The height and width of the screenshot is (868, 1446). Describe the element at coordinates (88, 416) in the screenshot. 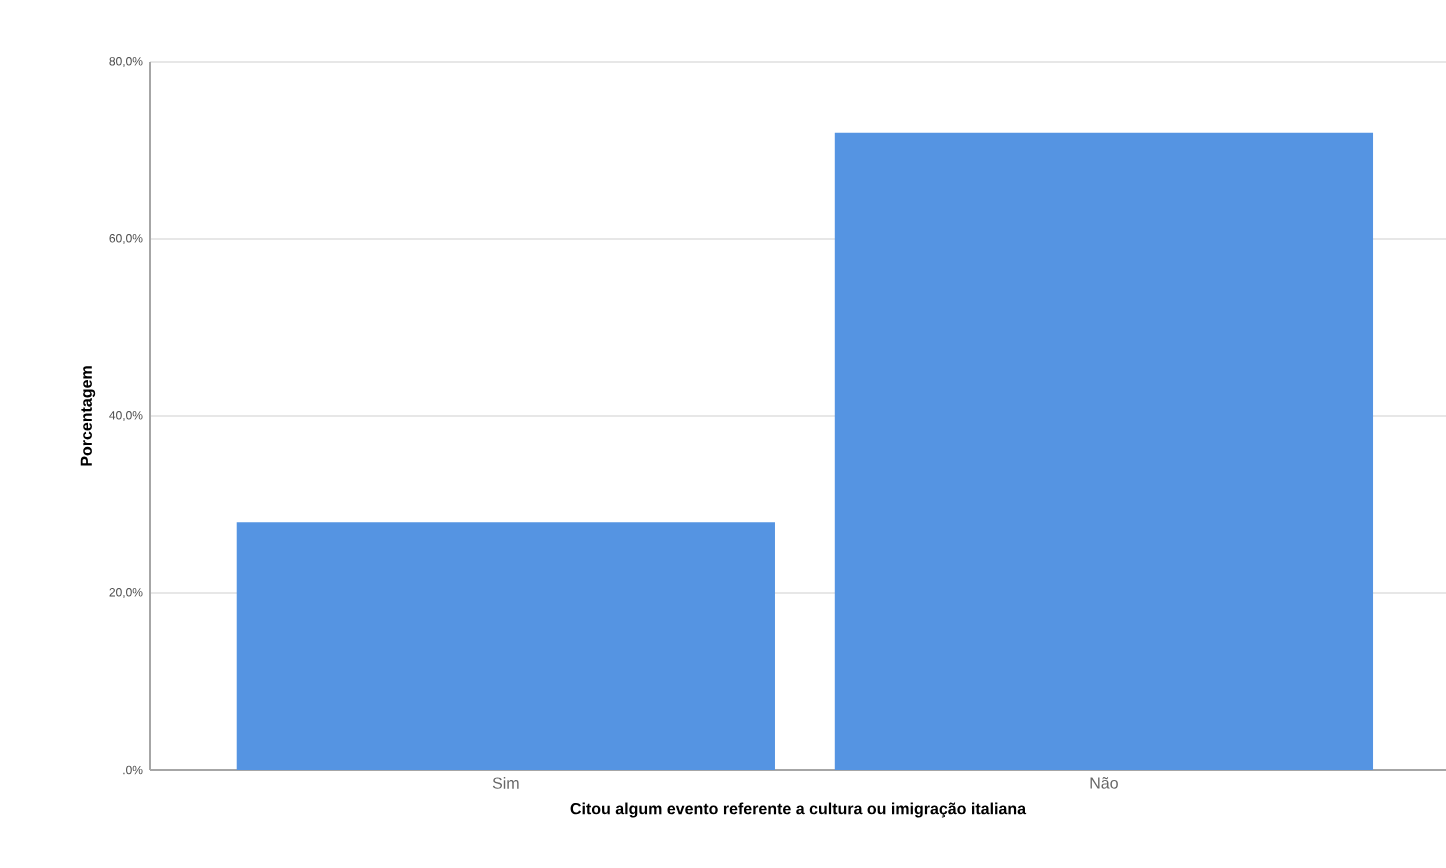

I see `y-axis-title: Porcentagem` at that location.